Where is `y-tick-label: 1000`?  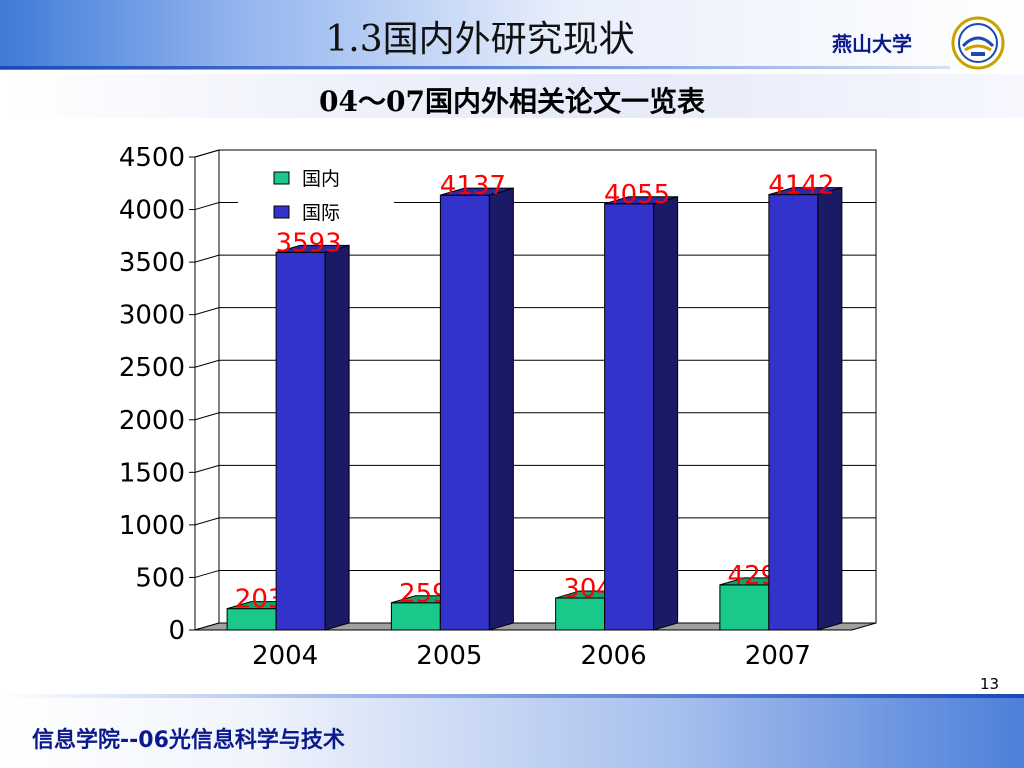
y-tick-label: 1000 is located at coordinates (152, 526).